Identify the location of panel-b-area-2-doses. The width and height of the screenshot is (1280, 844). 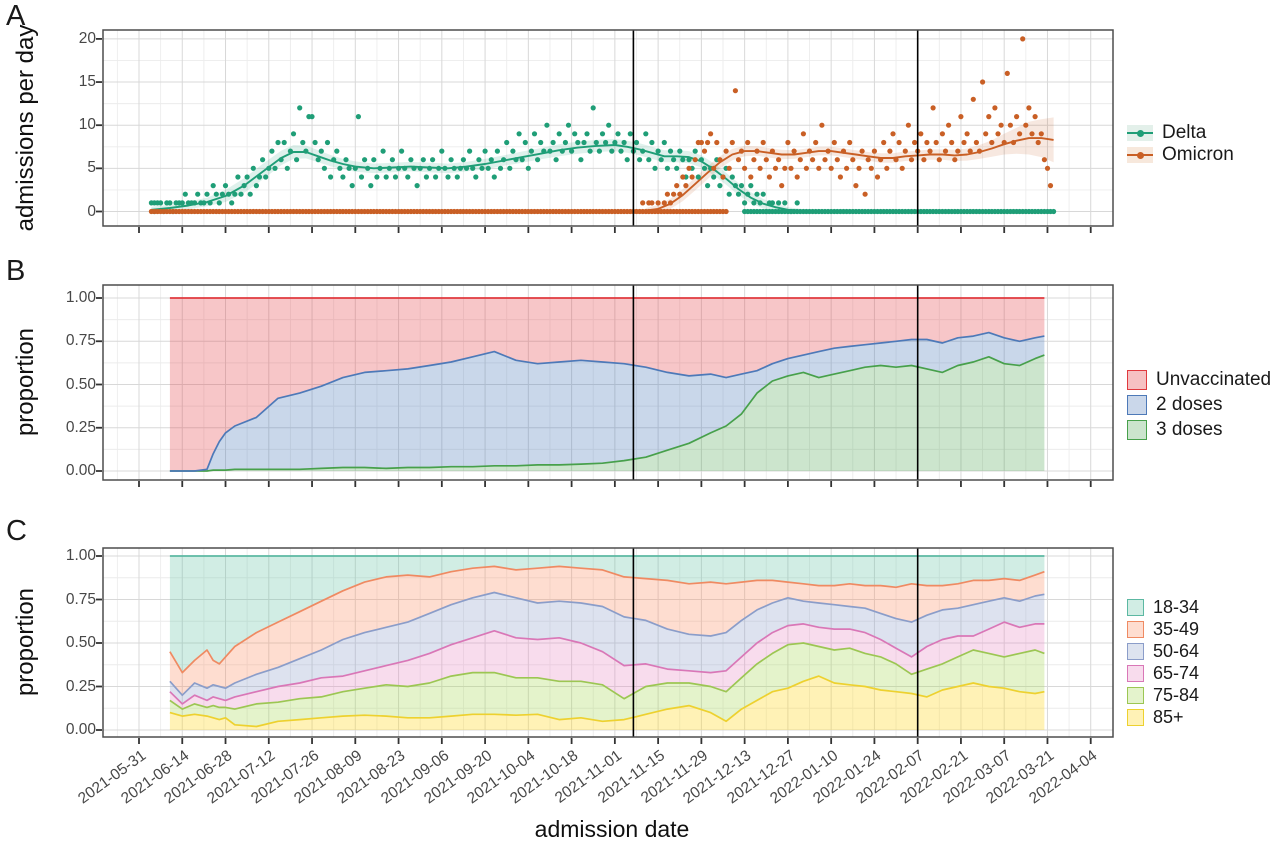
(607, 401).